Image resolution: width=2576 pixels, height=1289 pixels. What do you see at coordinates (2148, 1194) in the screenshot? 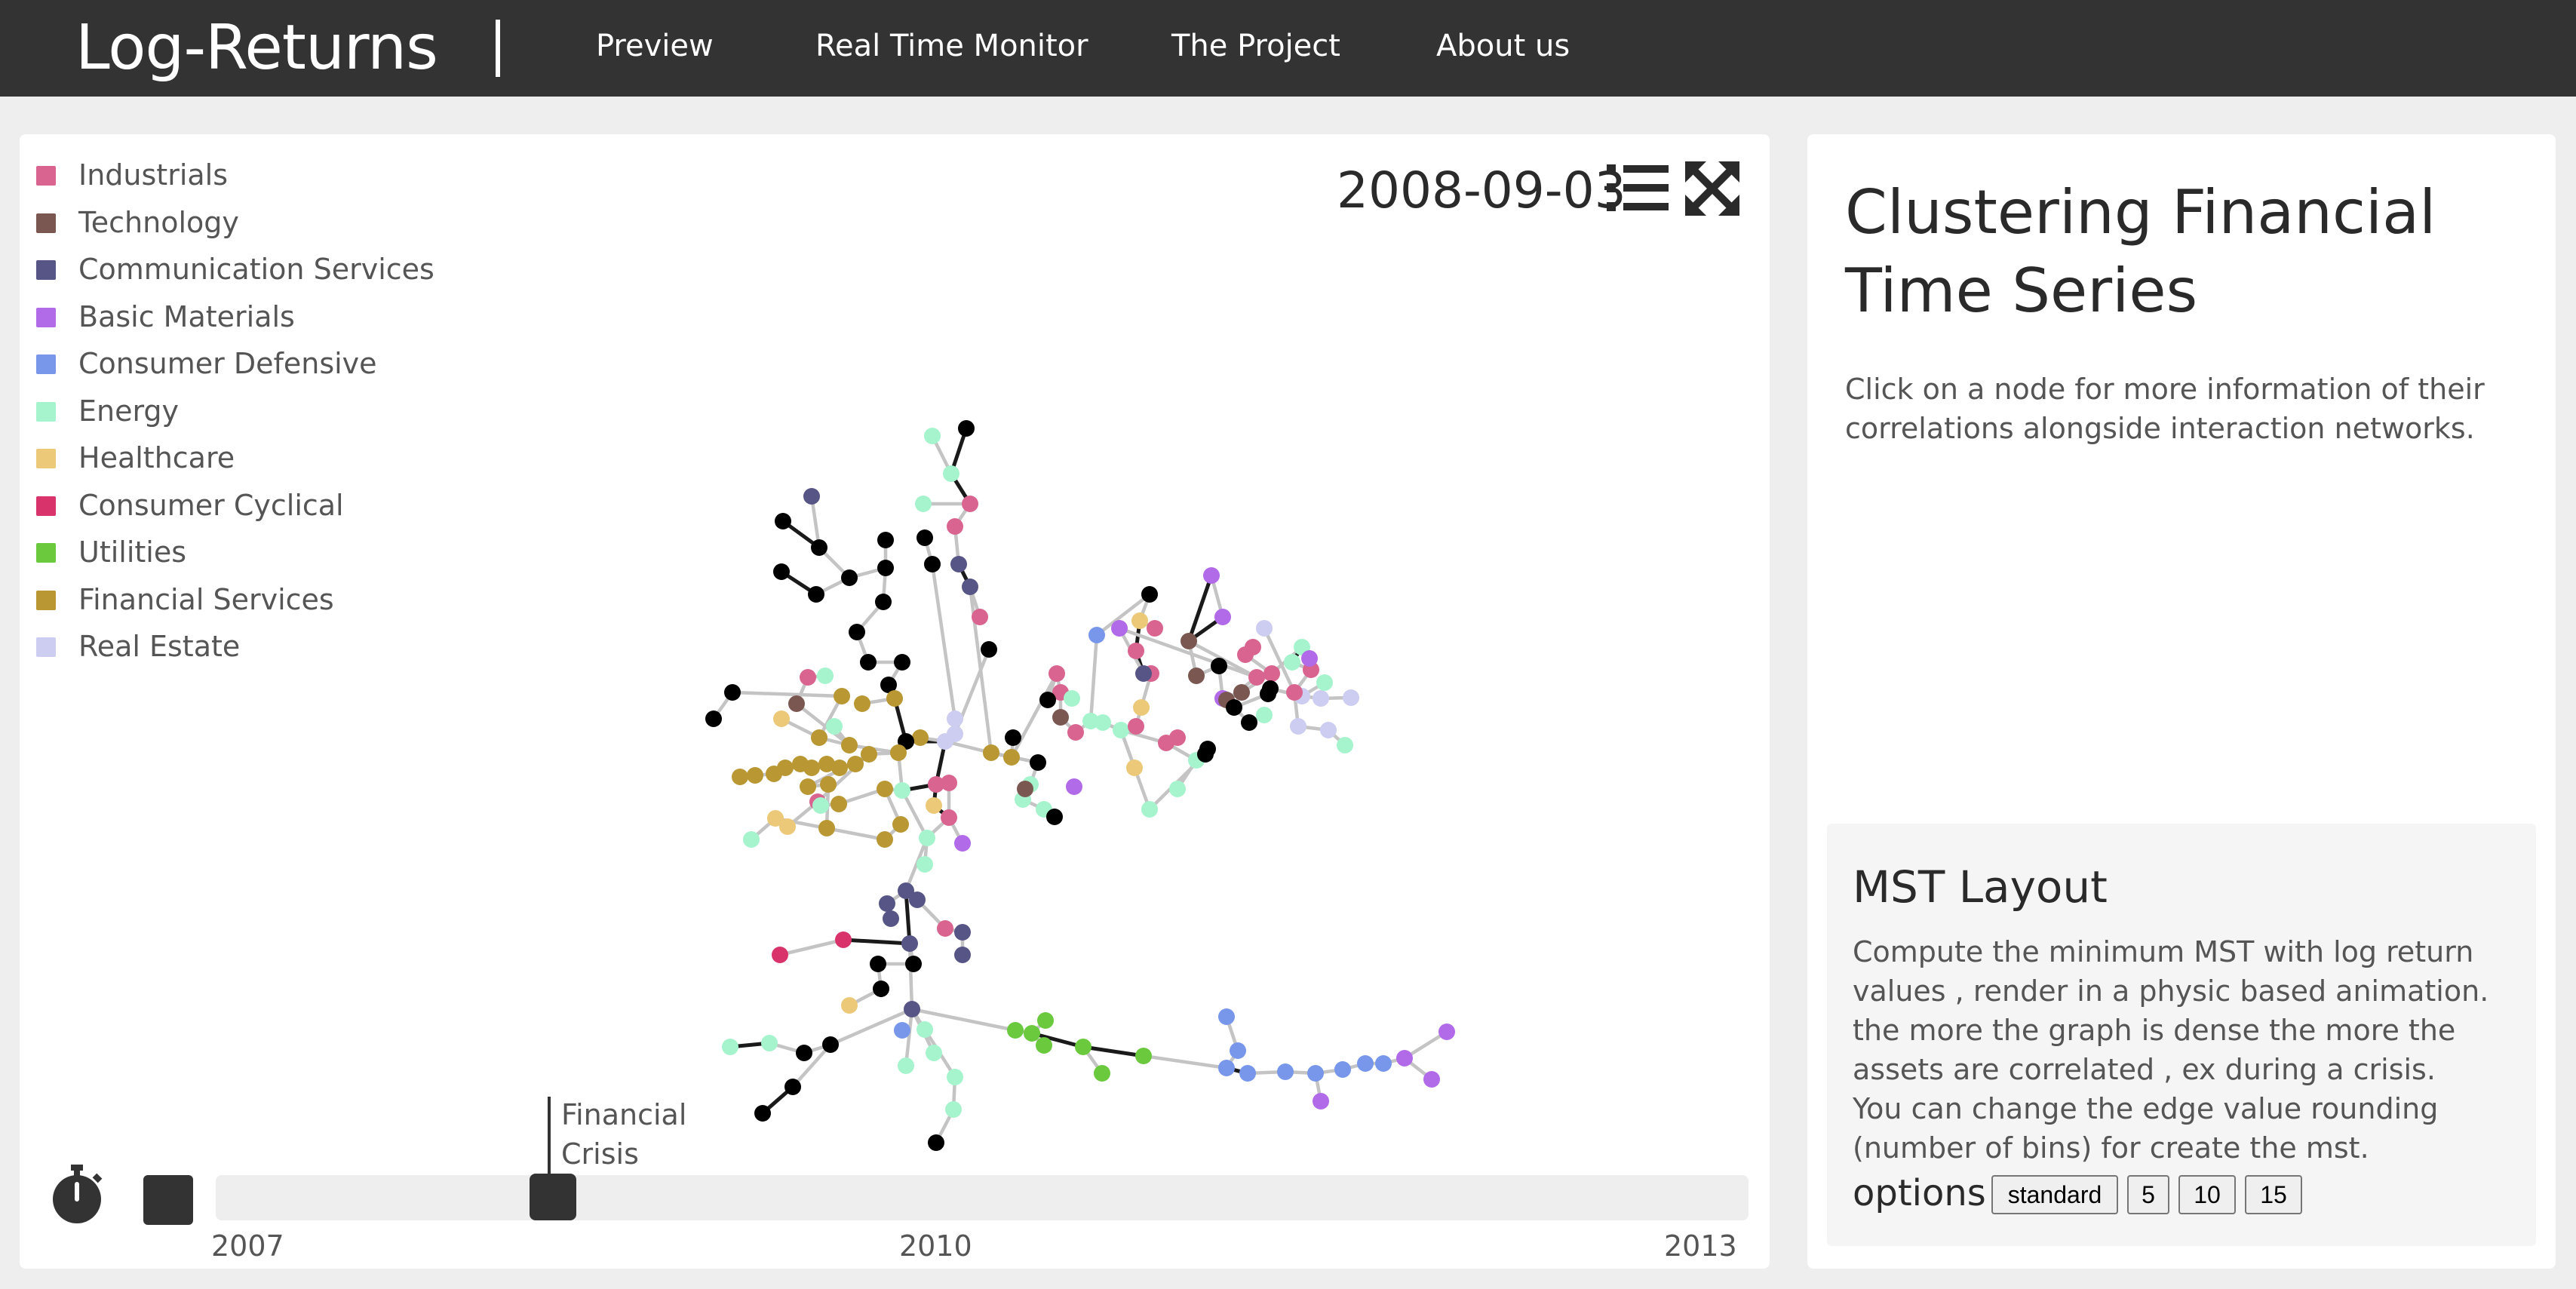
I see `option-5-button: 5` at bounding box center [2148, 1194].